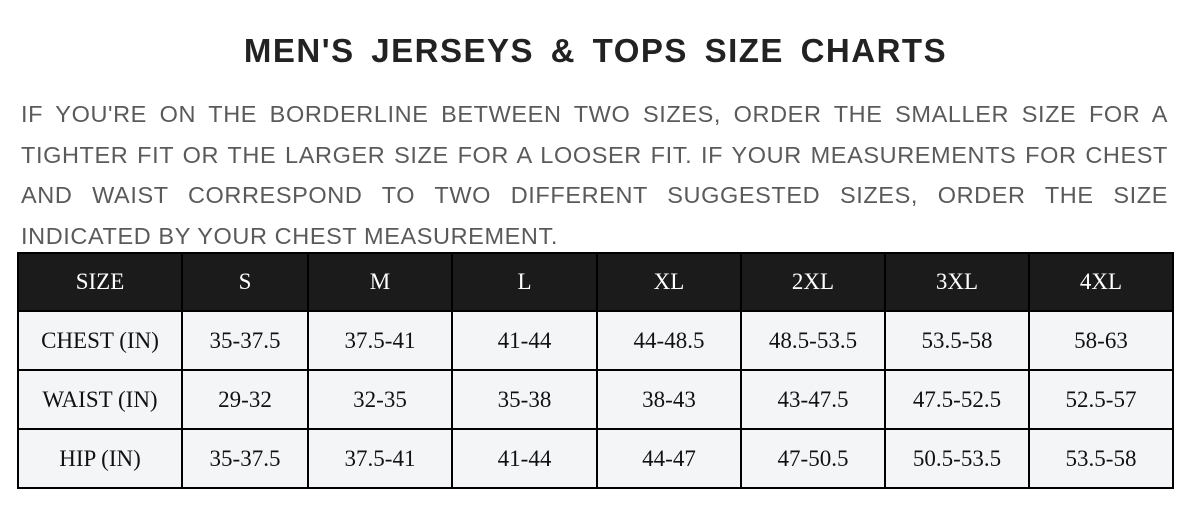 The image size is (1191, 510). I want to click on row-label: HIP (IN), so click(100, 458).